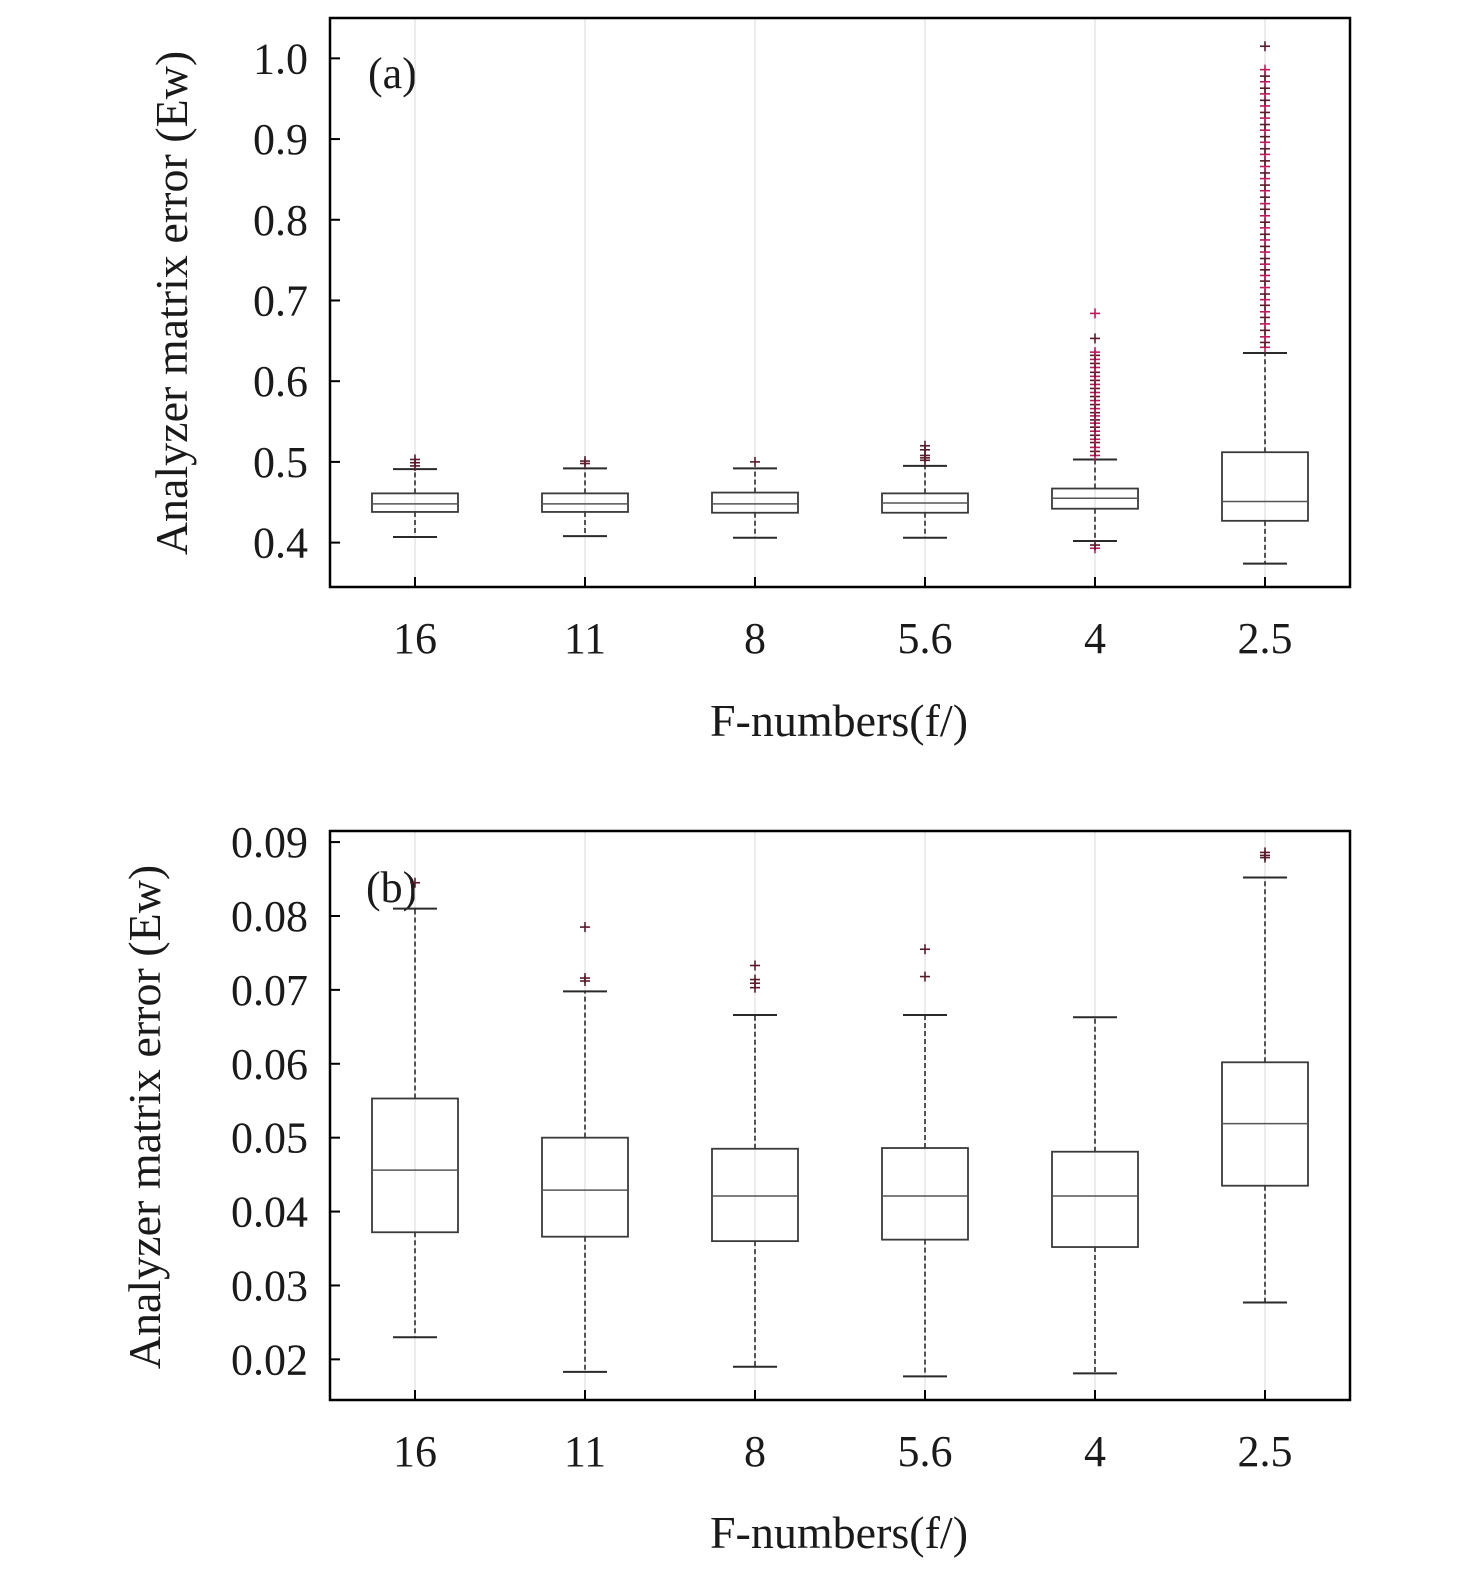 Image resolution: width=1476 pixels, height=1574 pixels. I want to click on panel-a-x-axis-title: F-numbers(f/), so click(839, 720).